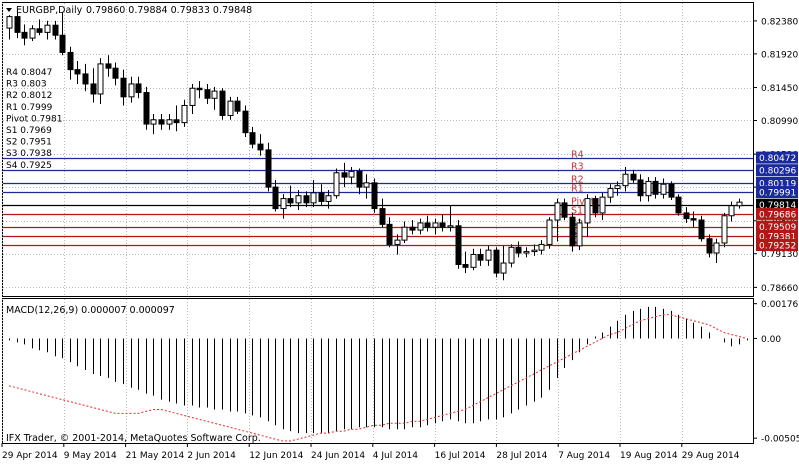  What do you see at coordinates (583, 202) in the screenshot?
I see `pivot-line-label: Pivot` at bounding box center [583, 202].